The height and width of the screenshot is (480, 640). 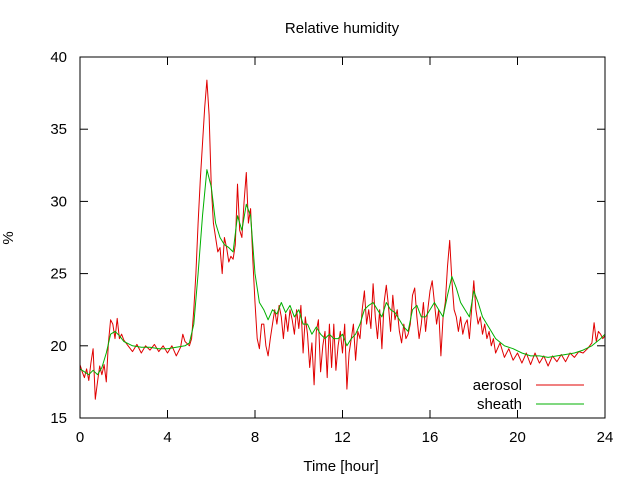 I want to click on x-tick-label: 24, so click(x=605, y=437).